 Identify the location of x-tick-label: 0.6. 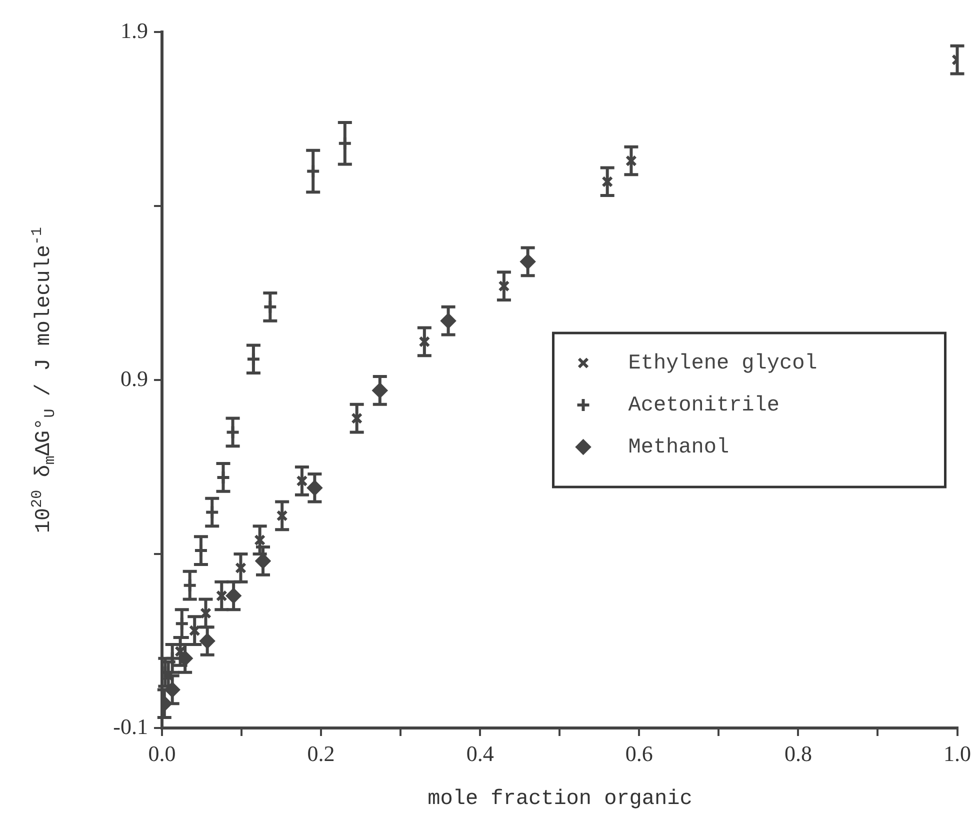
(639, 753).